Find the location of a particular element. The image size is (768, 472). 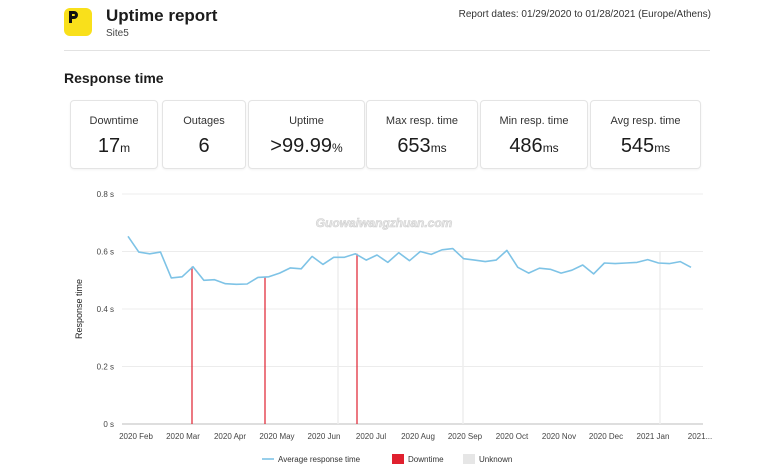

site-name: Site5 is located at coordinates (117, 33).